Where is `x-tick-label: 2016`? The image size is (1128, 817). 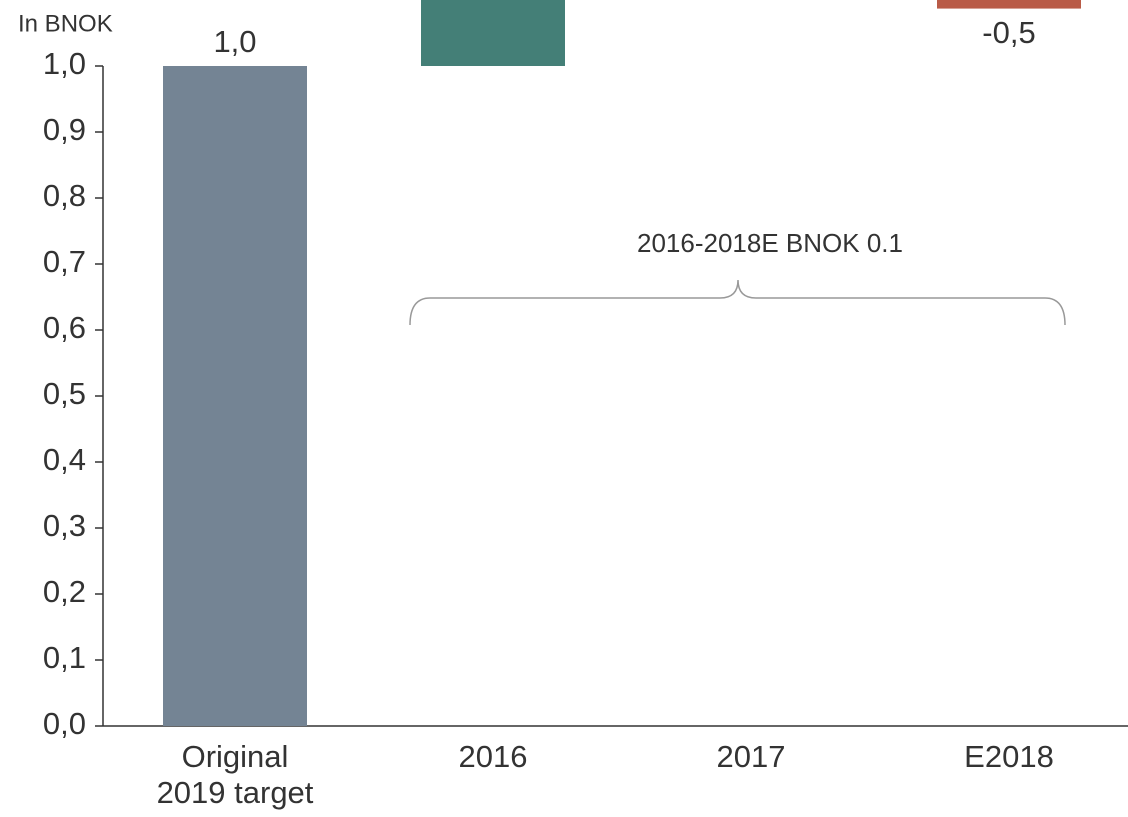 x-tick-label: 2016 is located at coordinates (493, 756).